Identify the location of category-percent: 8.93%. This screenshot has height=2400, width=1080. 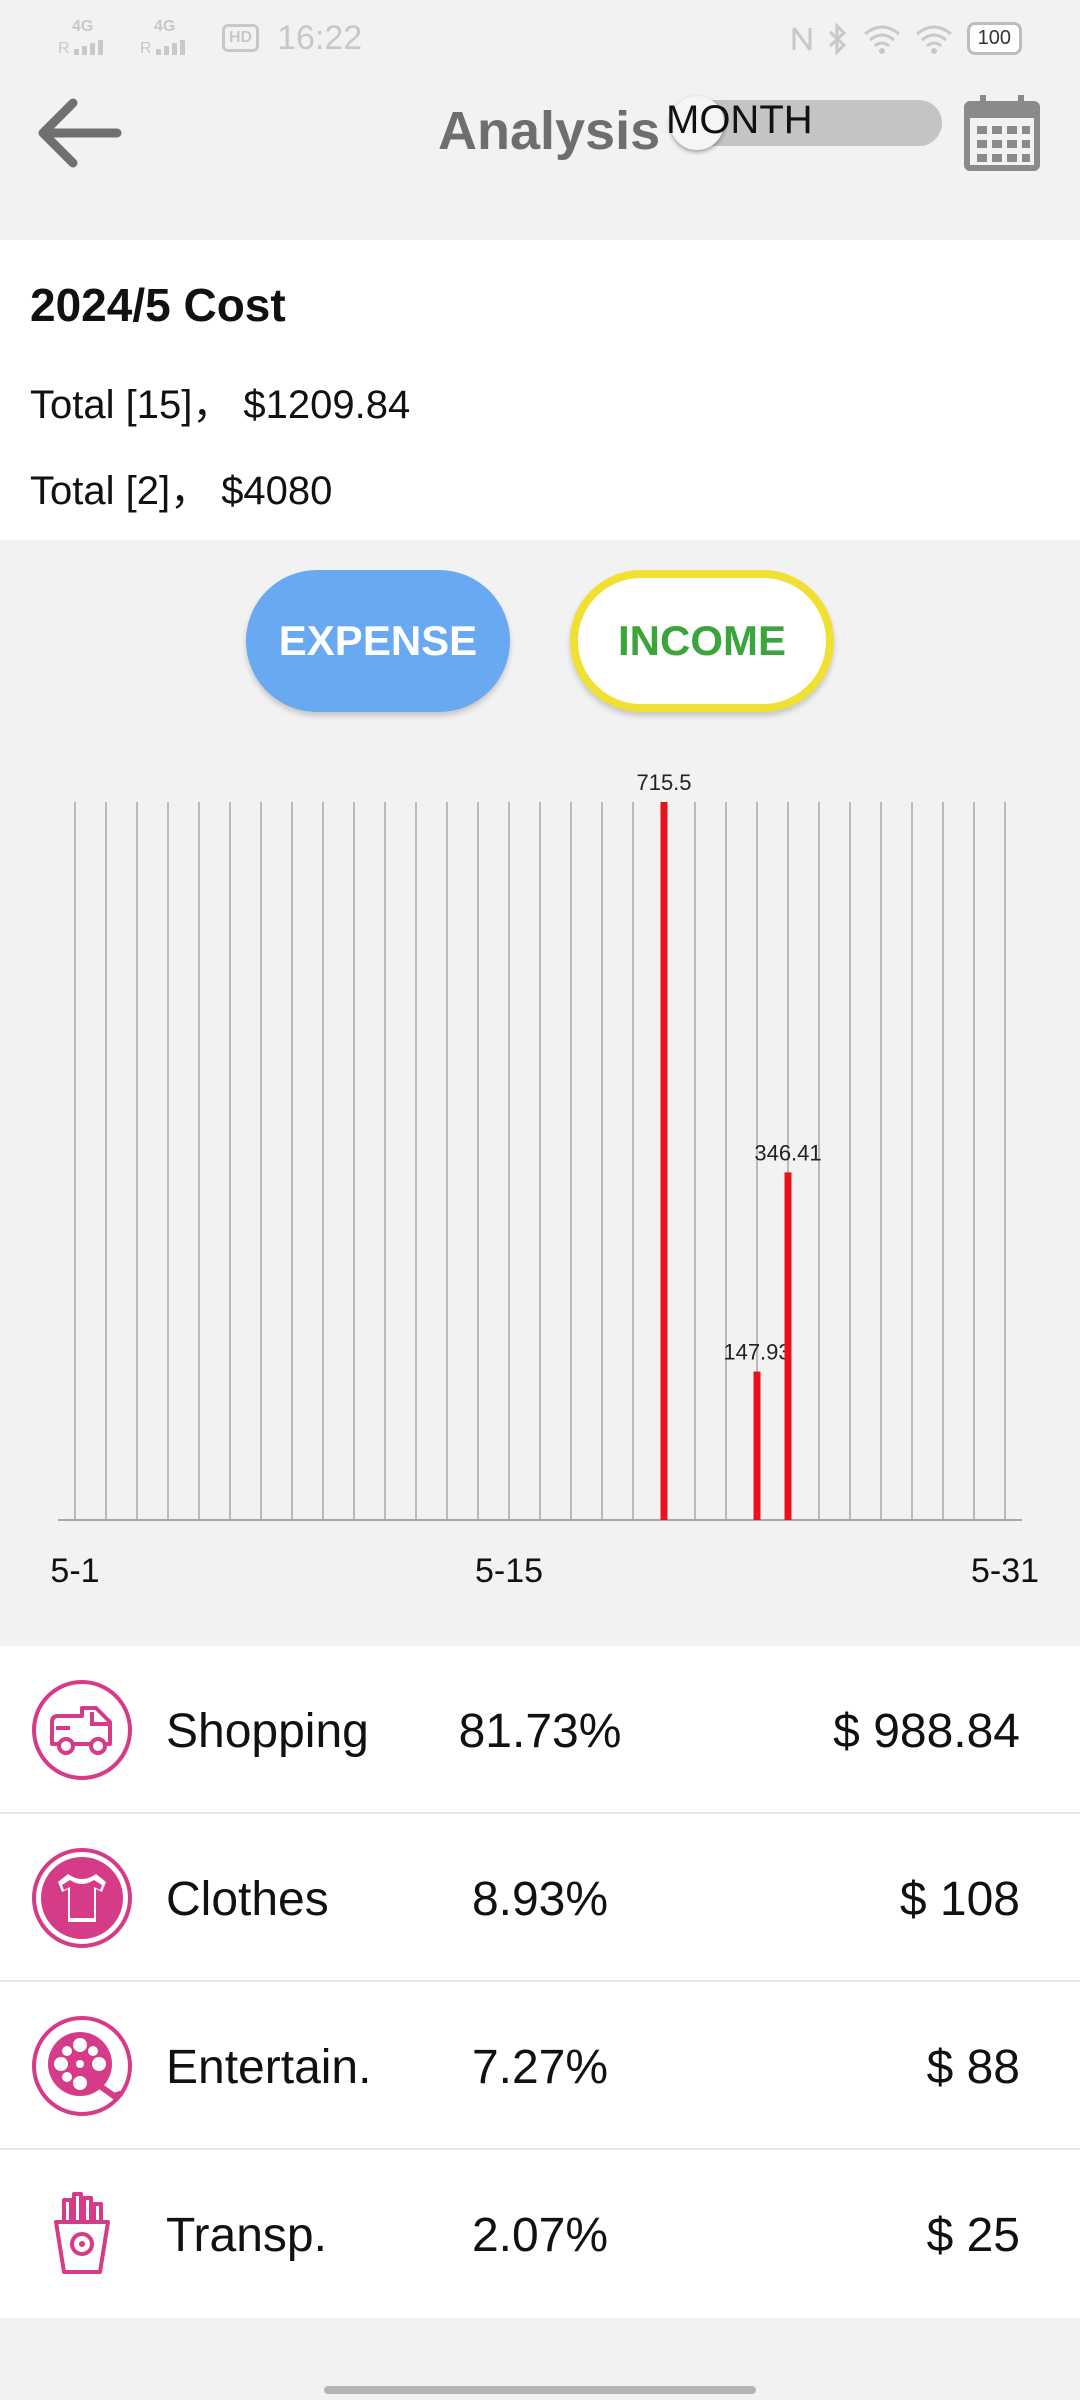
(540, 1899).